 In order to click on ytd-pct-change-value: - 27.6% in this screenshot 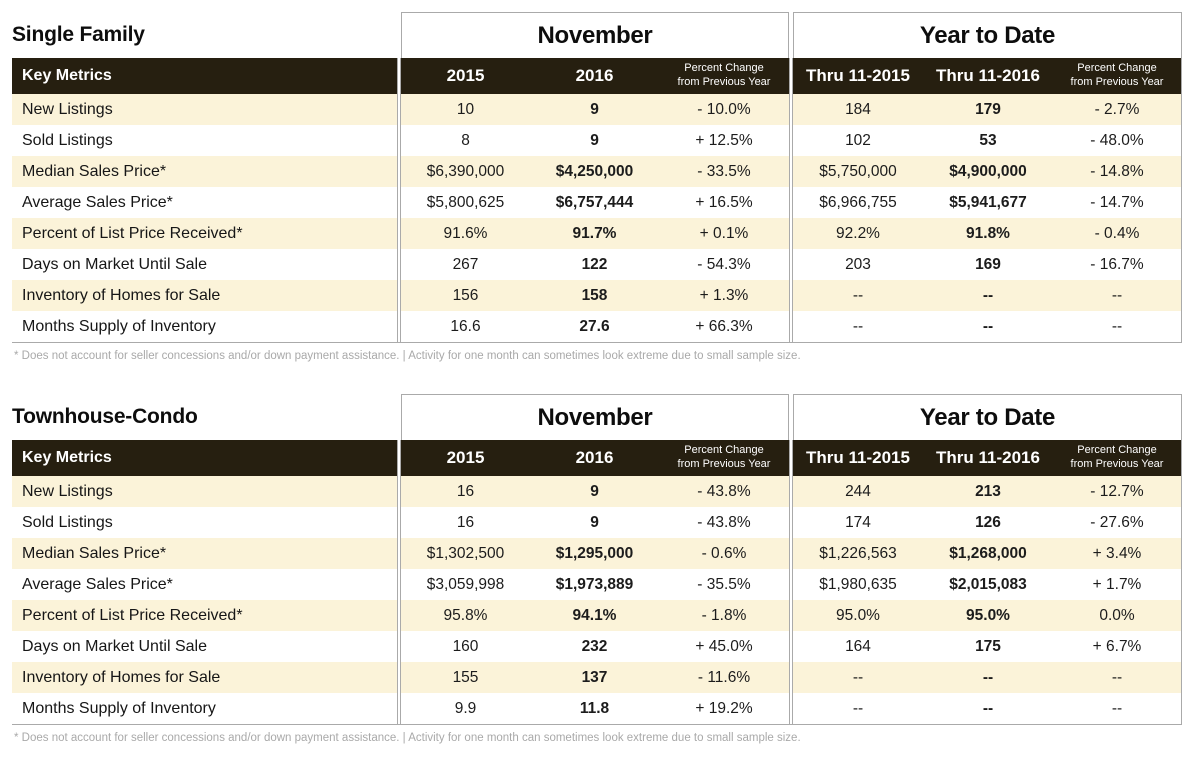, I will do `click(1117, 522)`.